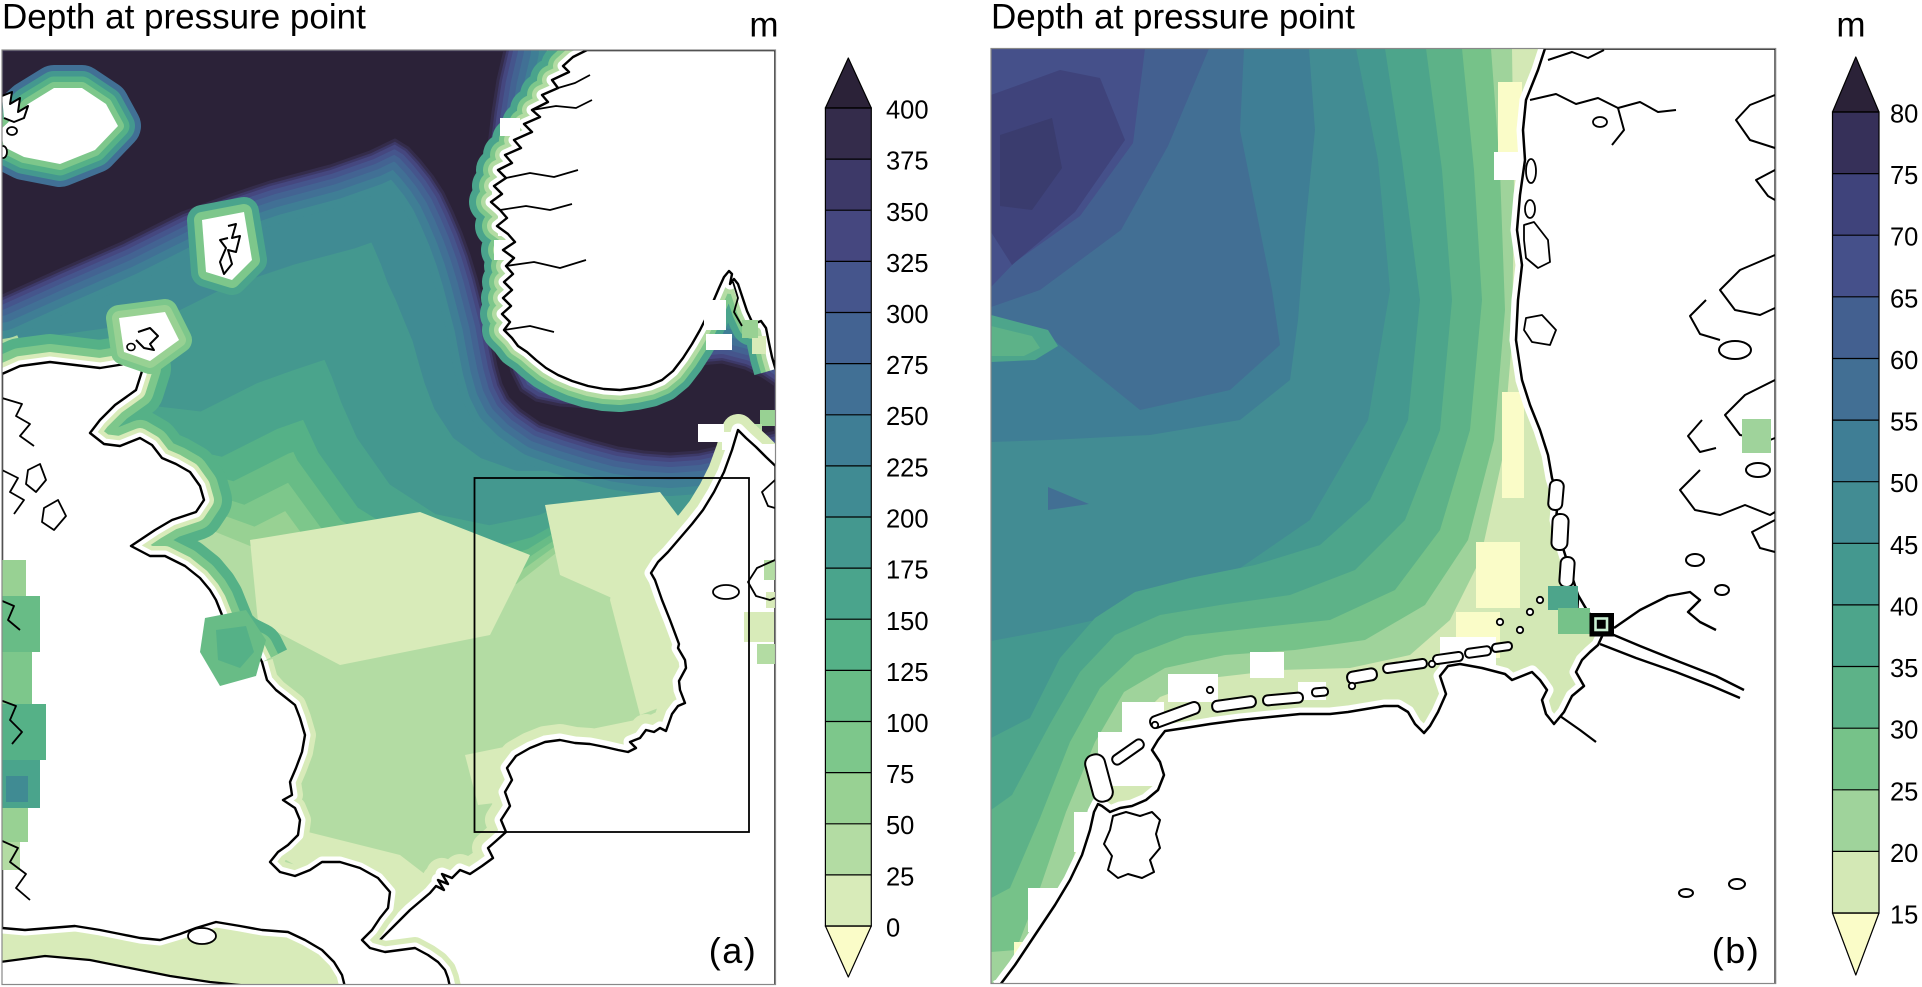  What do you see at coordinates (1904, 854) in the screenshot?
I see `svg-text: 20` at bounding box center [1904, 854].